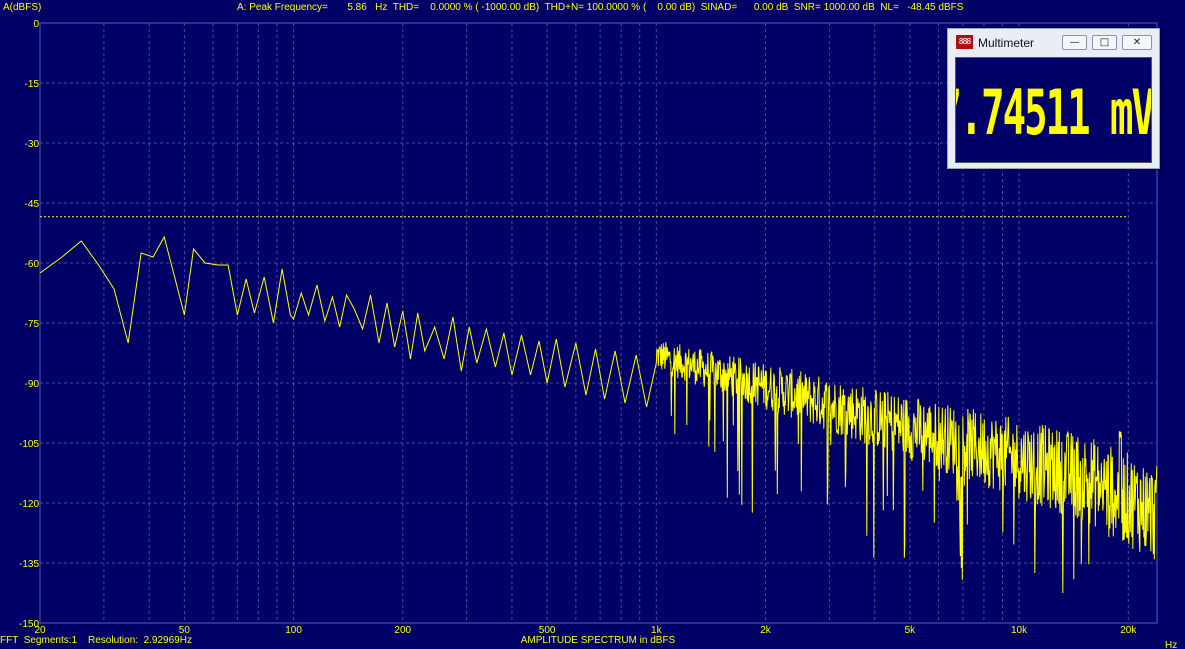 The image size is (1185, 649). What do you see at coordinates (39, 640) in the screenshot?
I see `footer-segments: FFT Segments:1` at bounding box center [39, 640].